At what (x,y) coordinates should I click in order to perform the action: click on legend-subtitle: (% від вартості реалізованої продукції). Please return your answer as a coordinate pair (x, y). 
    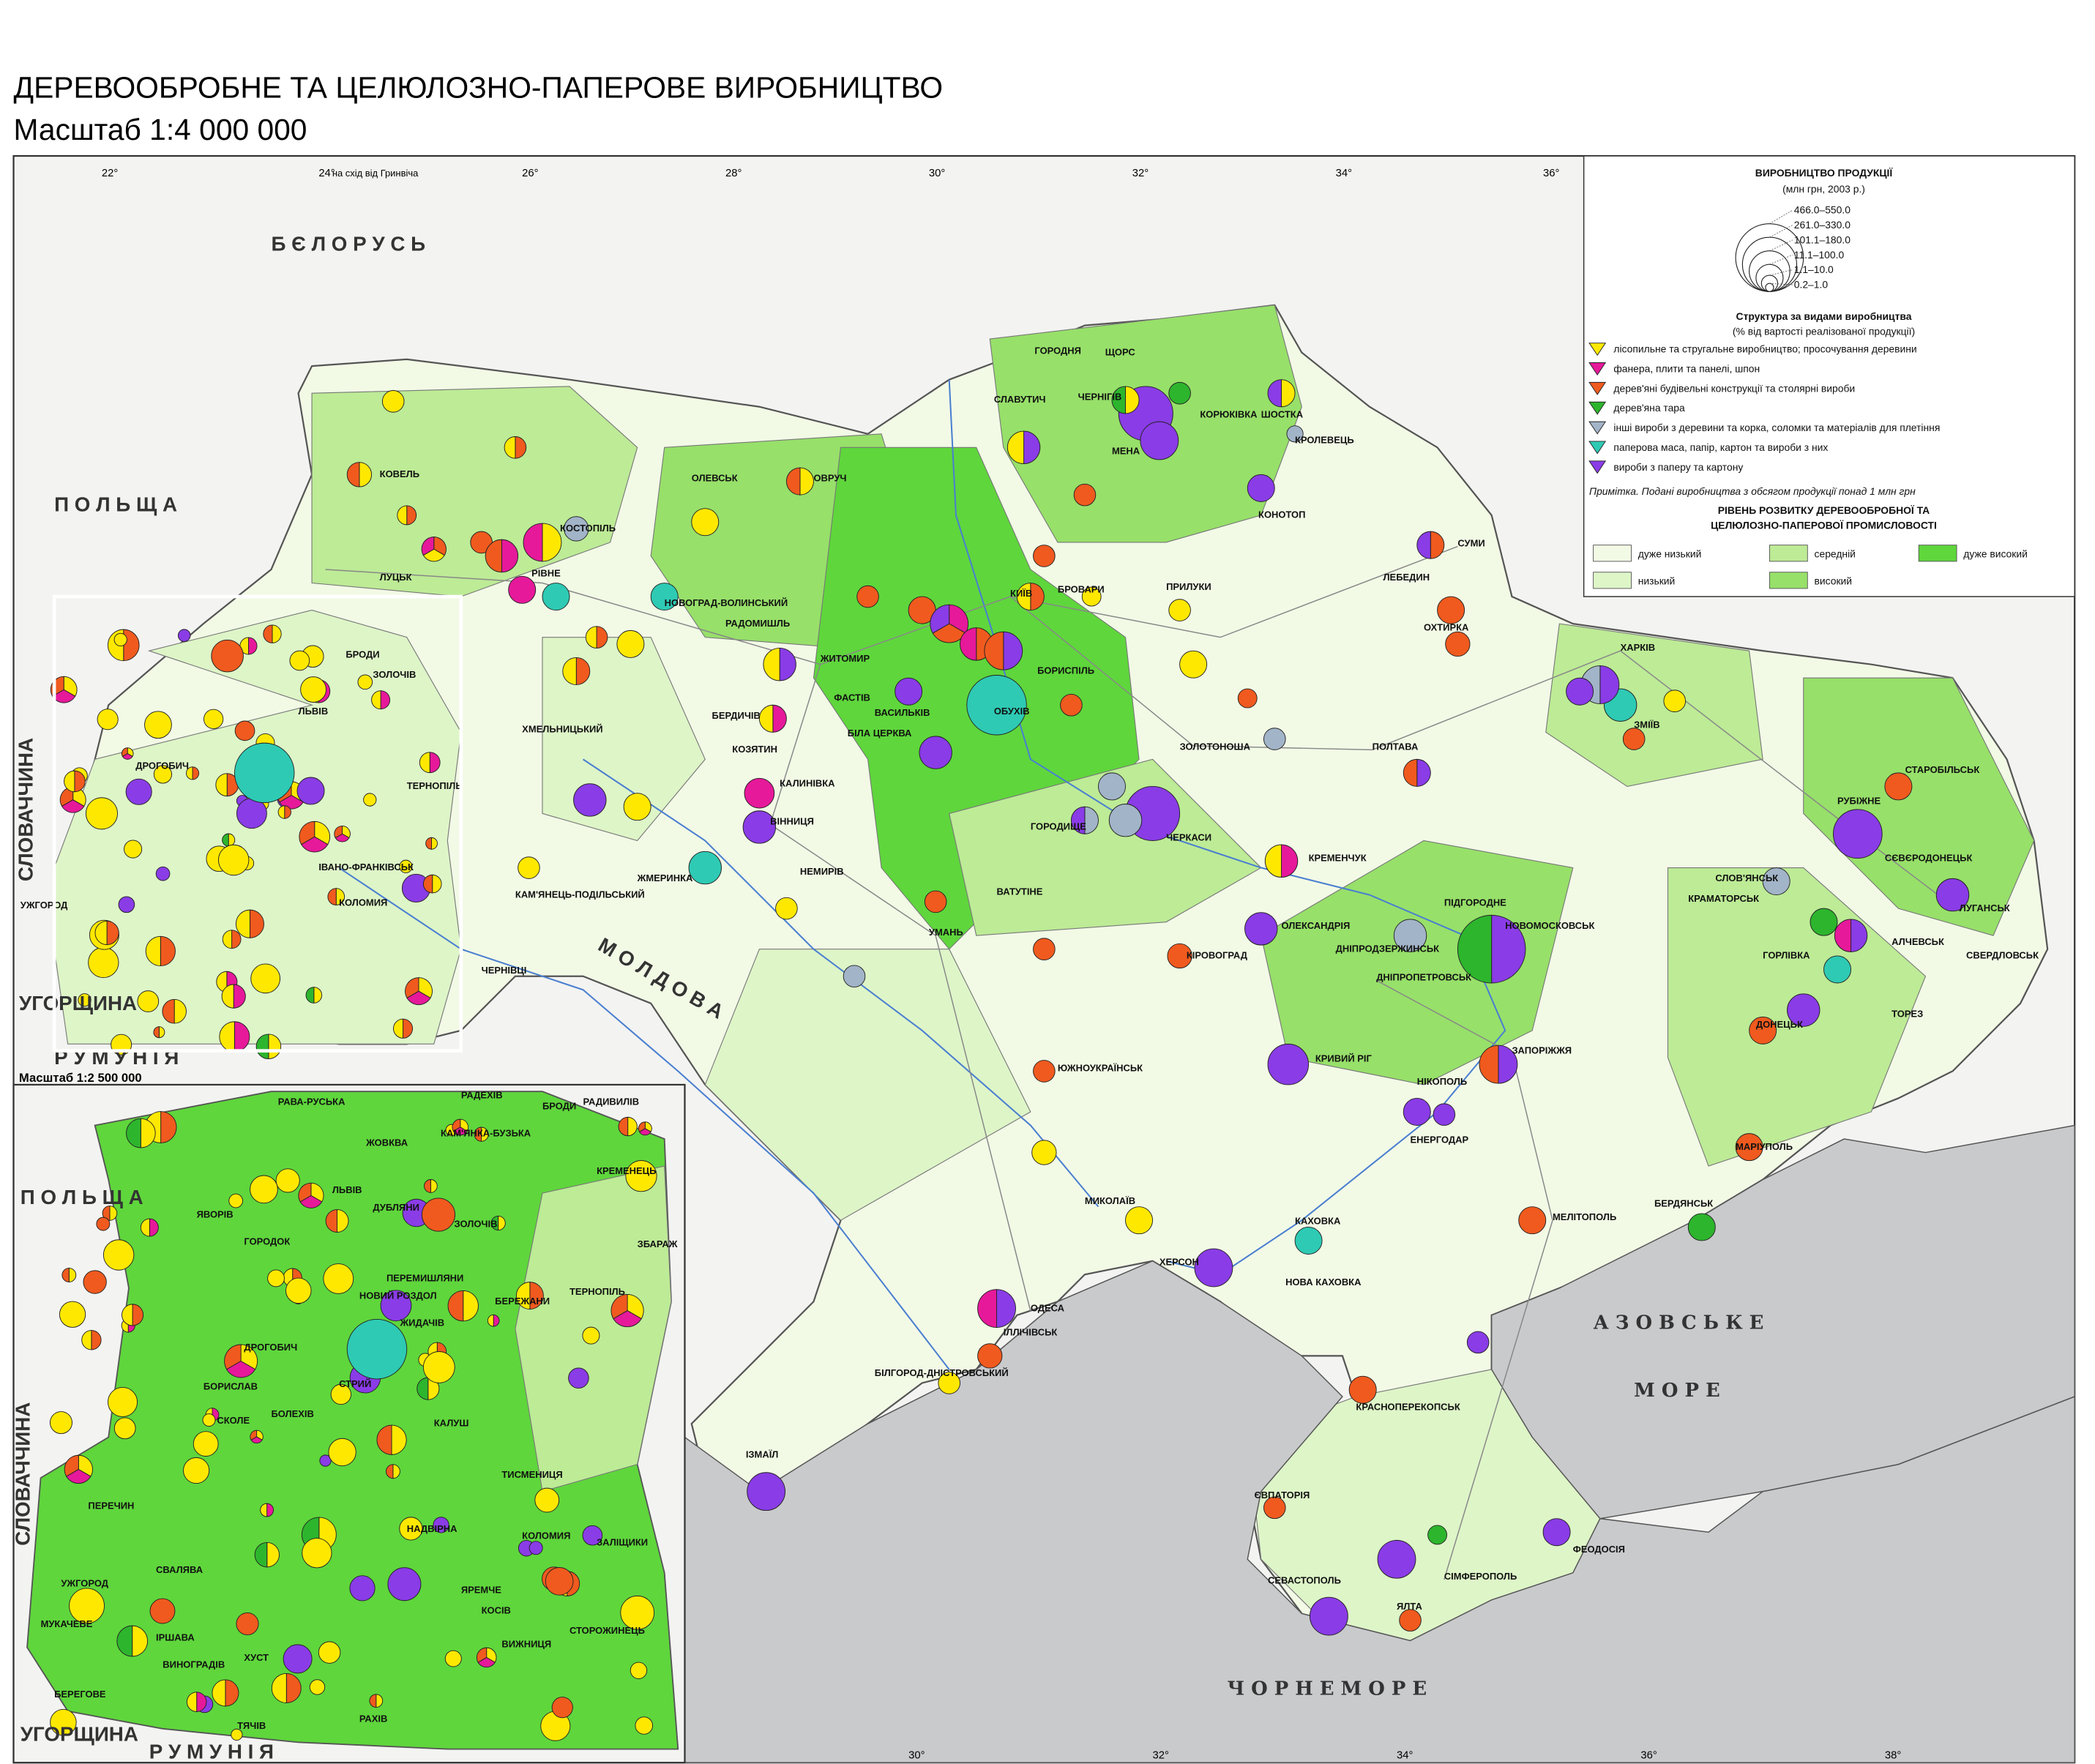
    Looking at the image, I should click on (1824, 331).